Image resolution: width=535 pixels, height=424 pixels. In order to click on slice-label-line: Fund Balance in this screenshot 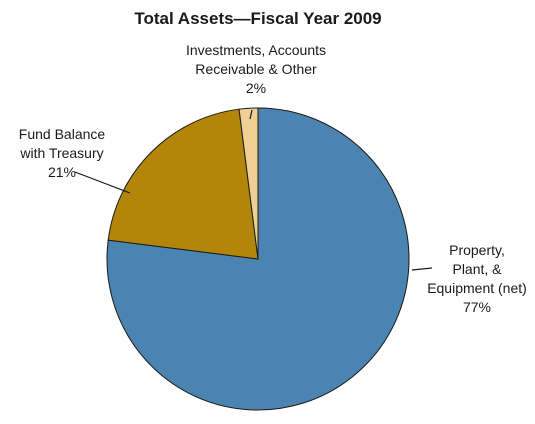, I will do `click(62, 134)`.